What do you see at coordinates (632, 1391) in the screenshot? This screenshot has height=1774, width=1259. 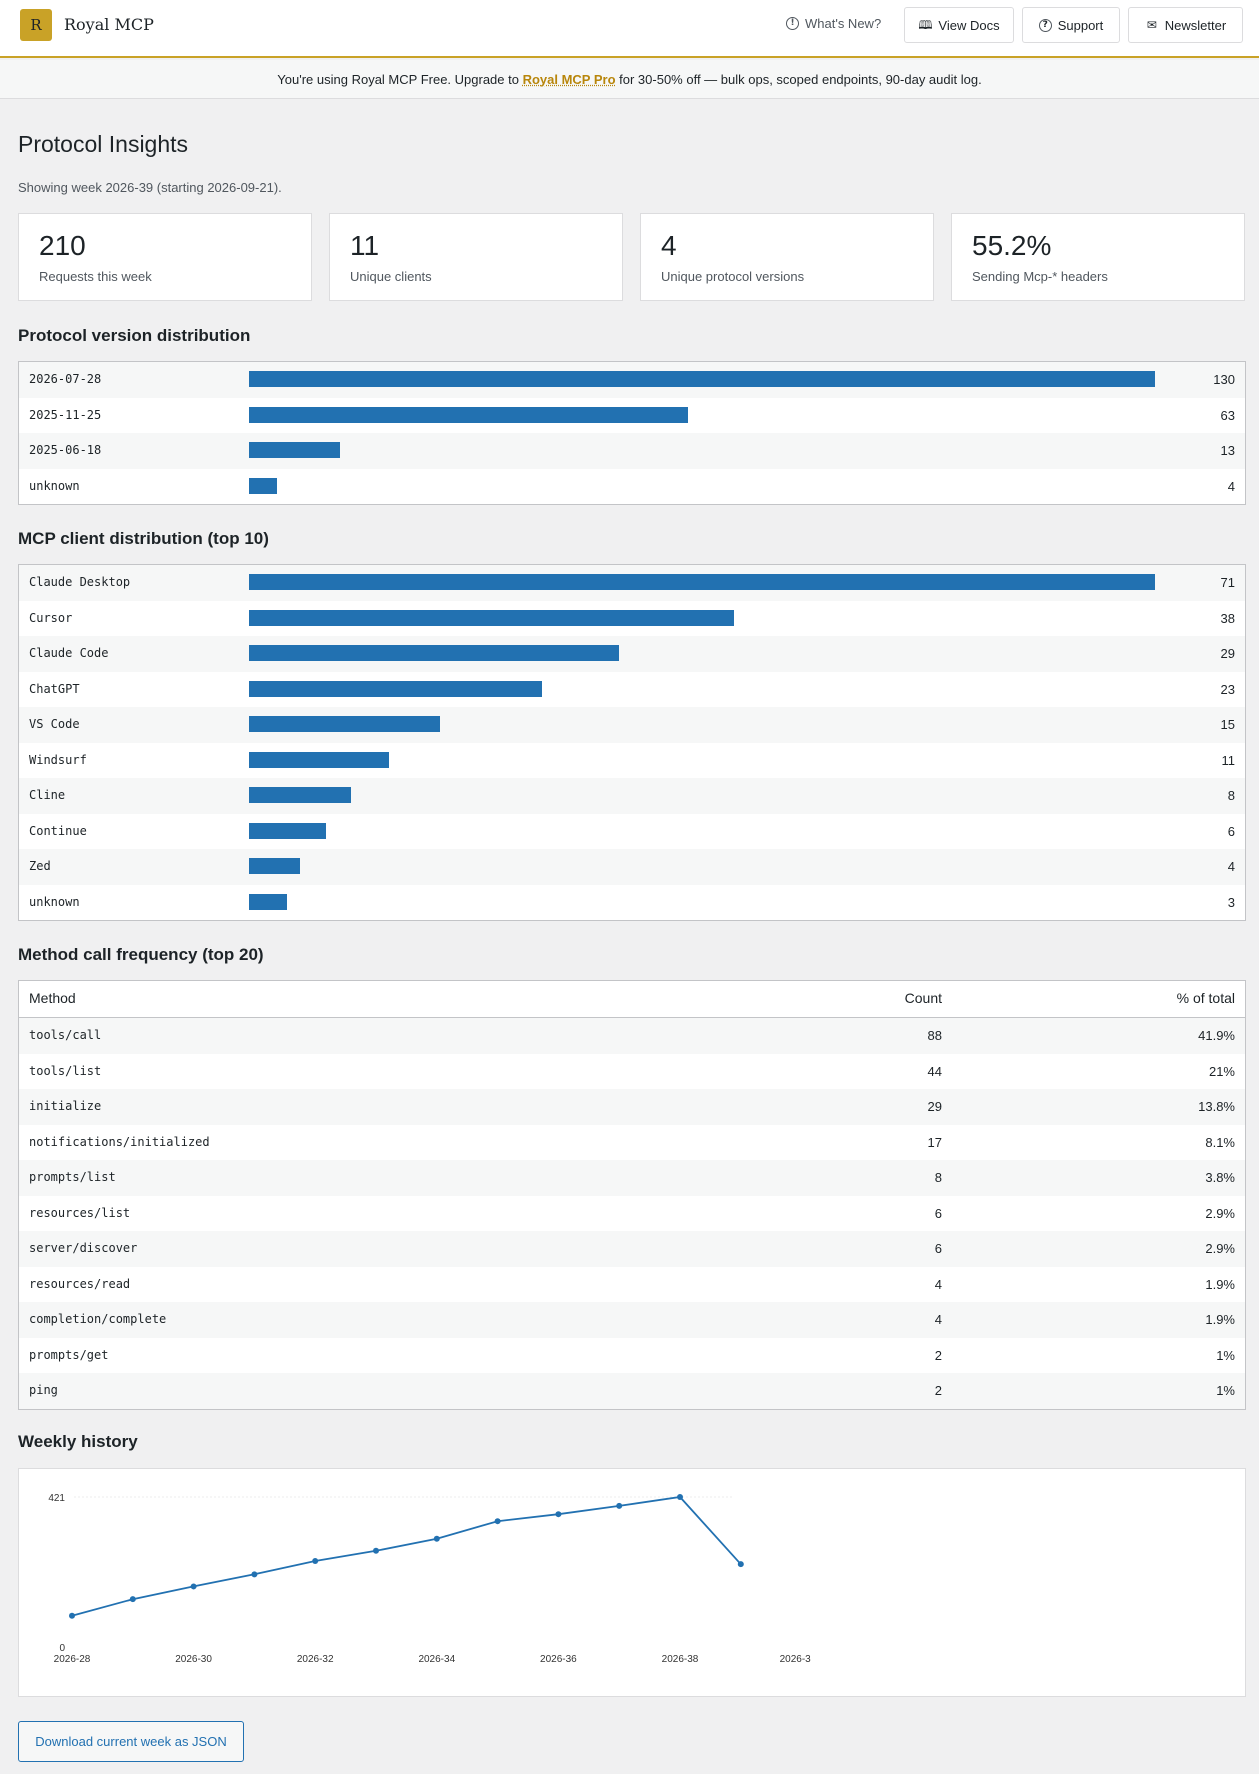 I see `table-row: ping 2 1%` at bounding box center [632, 1391].